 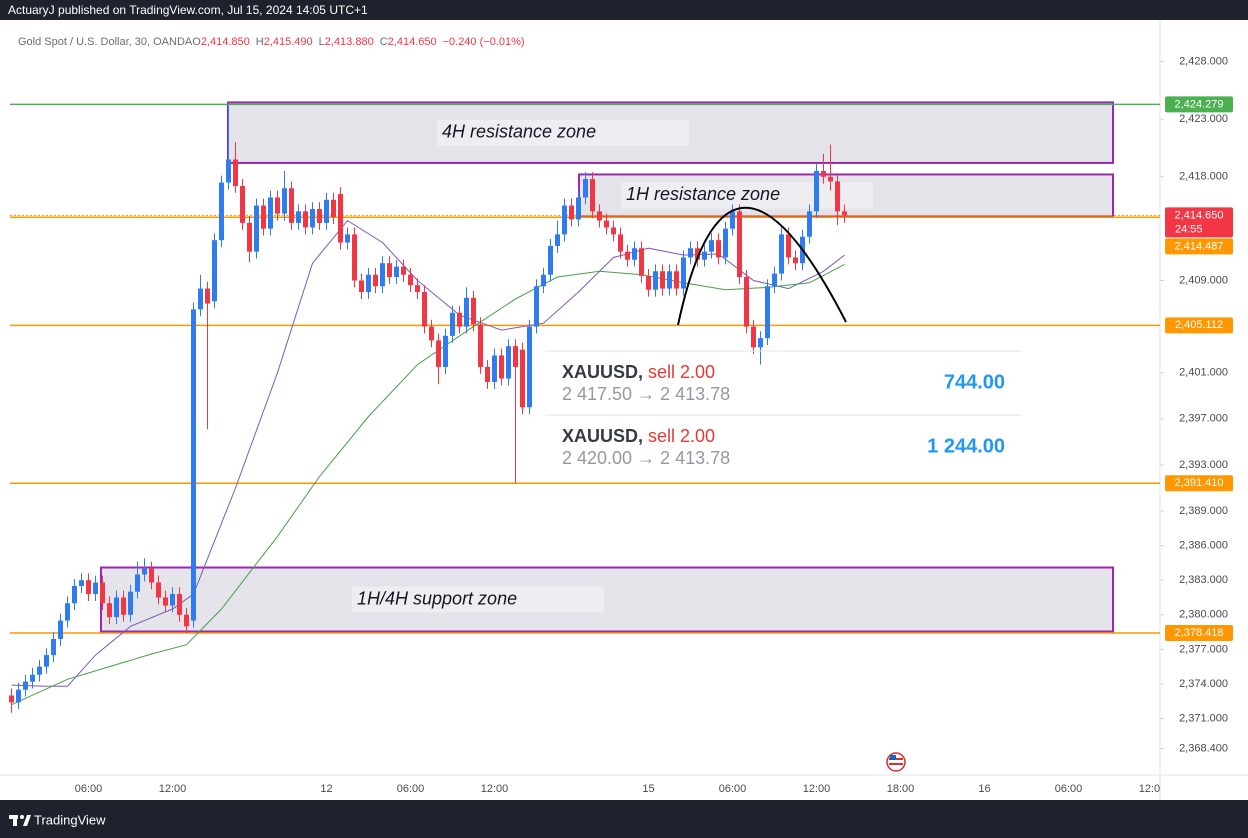 What do you see at coordinates (984, 789) in the screenshot?
I see `x-tick-label: 16` at bounding box center [984, 789].